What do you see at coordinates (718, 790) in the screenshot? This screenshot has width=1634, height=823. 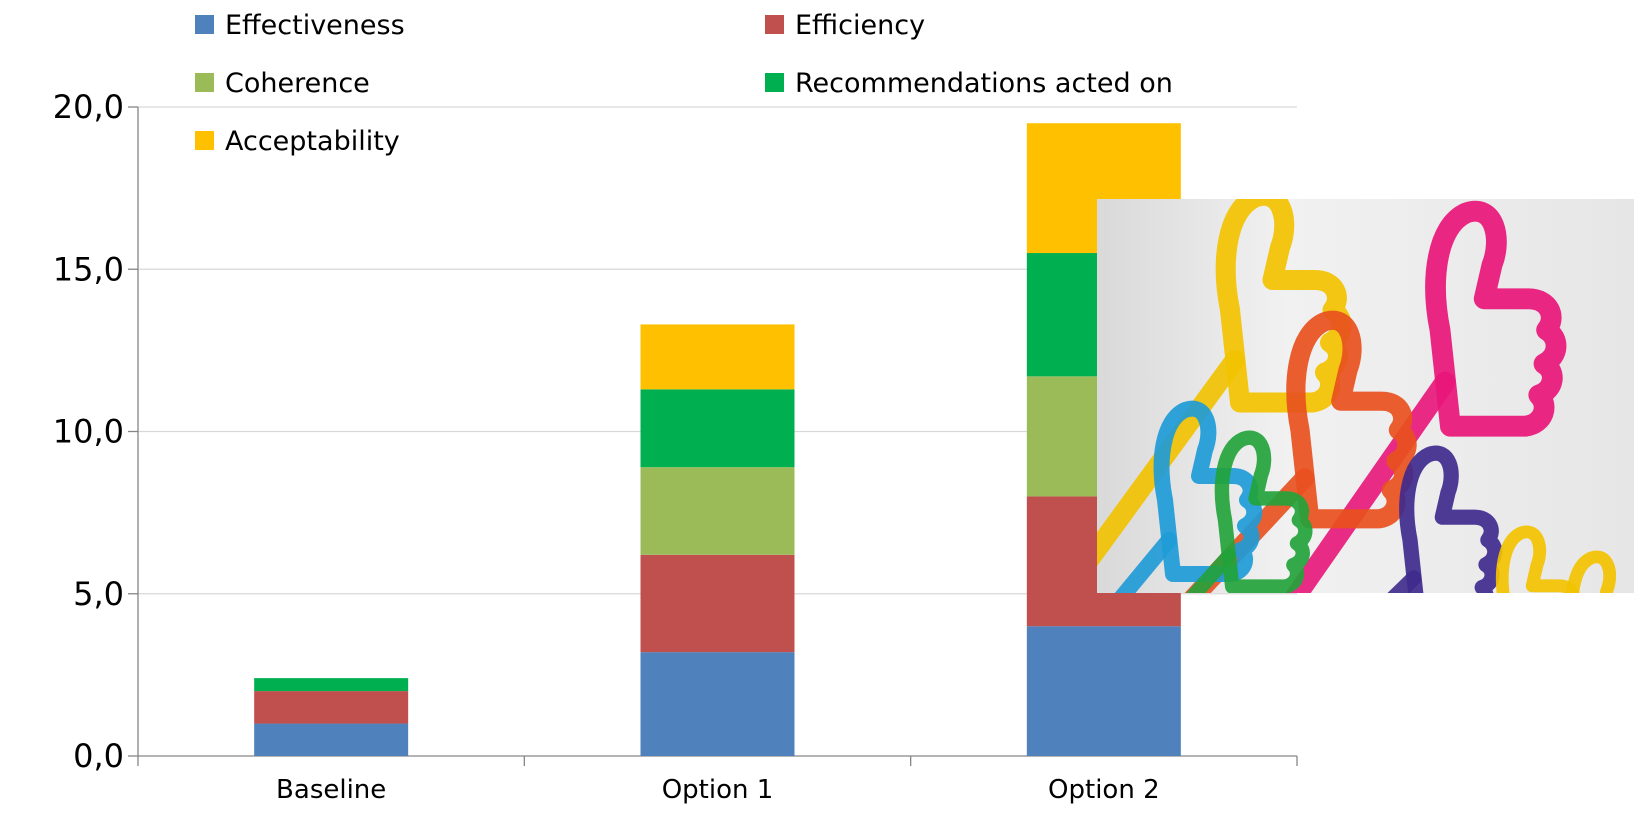 I see `x-category-label: Option 1` at bounding box center [718, 790].